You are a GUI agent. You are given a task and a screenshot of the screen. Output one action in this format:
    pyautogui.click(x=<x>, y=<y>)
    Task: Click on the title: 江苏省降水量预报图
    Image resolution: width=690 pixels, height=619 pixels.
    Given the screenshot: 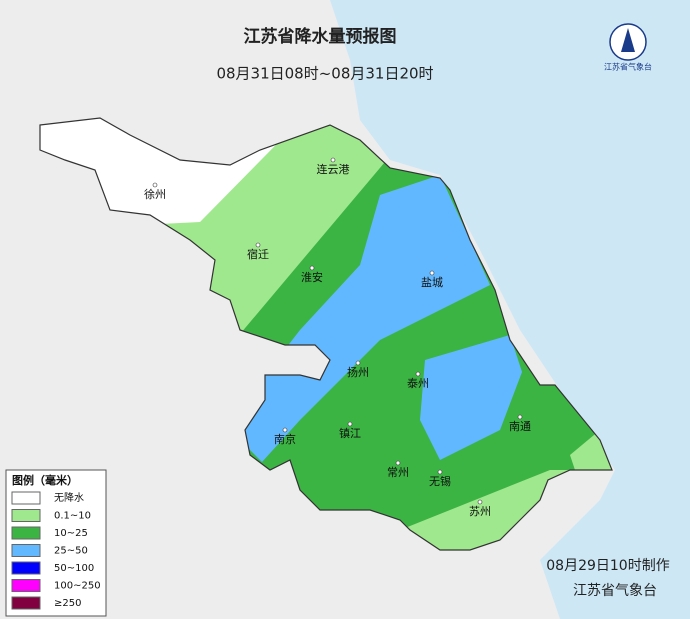 What is the action you would take?
    pyautogui.click(x=320, y=36)
    